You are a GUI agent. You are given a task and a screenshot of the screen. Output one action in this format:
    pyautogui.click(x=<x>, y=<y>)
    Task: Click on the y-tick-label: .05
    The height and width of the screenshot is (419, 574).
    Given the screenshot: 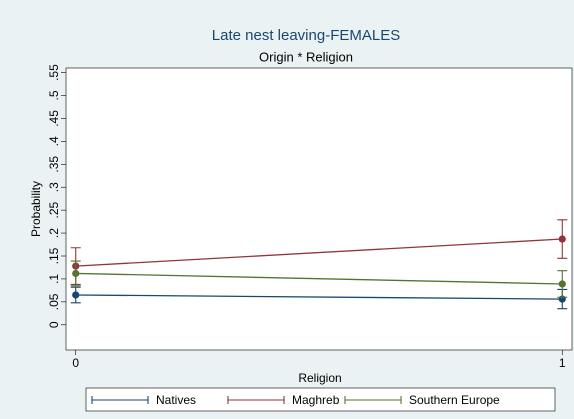 What is the action you would take?
    pyautogui.click(x=54, y=301)
    